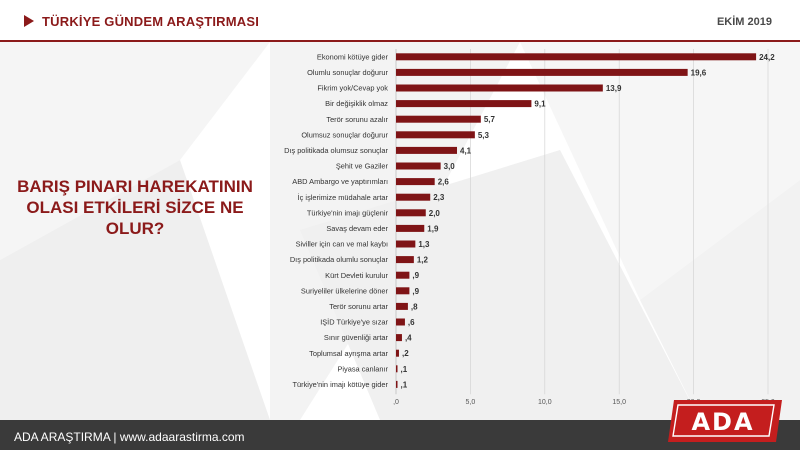 The height and width of the screenshot is (450, 800). I want to click on data-label: 9,1, so click(540, 104).